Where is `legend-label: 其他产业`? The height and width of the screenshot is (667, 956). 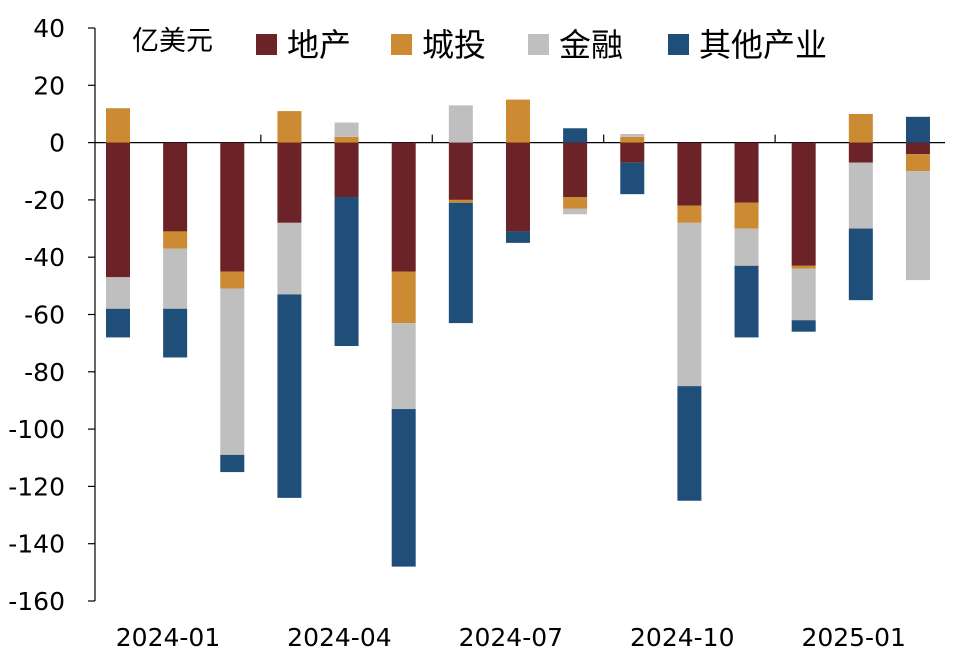
legend-label: 其他产业 is located at coordinates (763, 45).